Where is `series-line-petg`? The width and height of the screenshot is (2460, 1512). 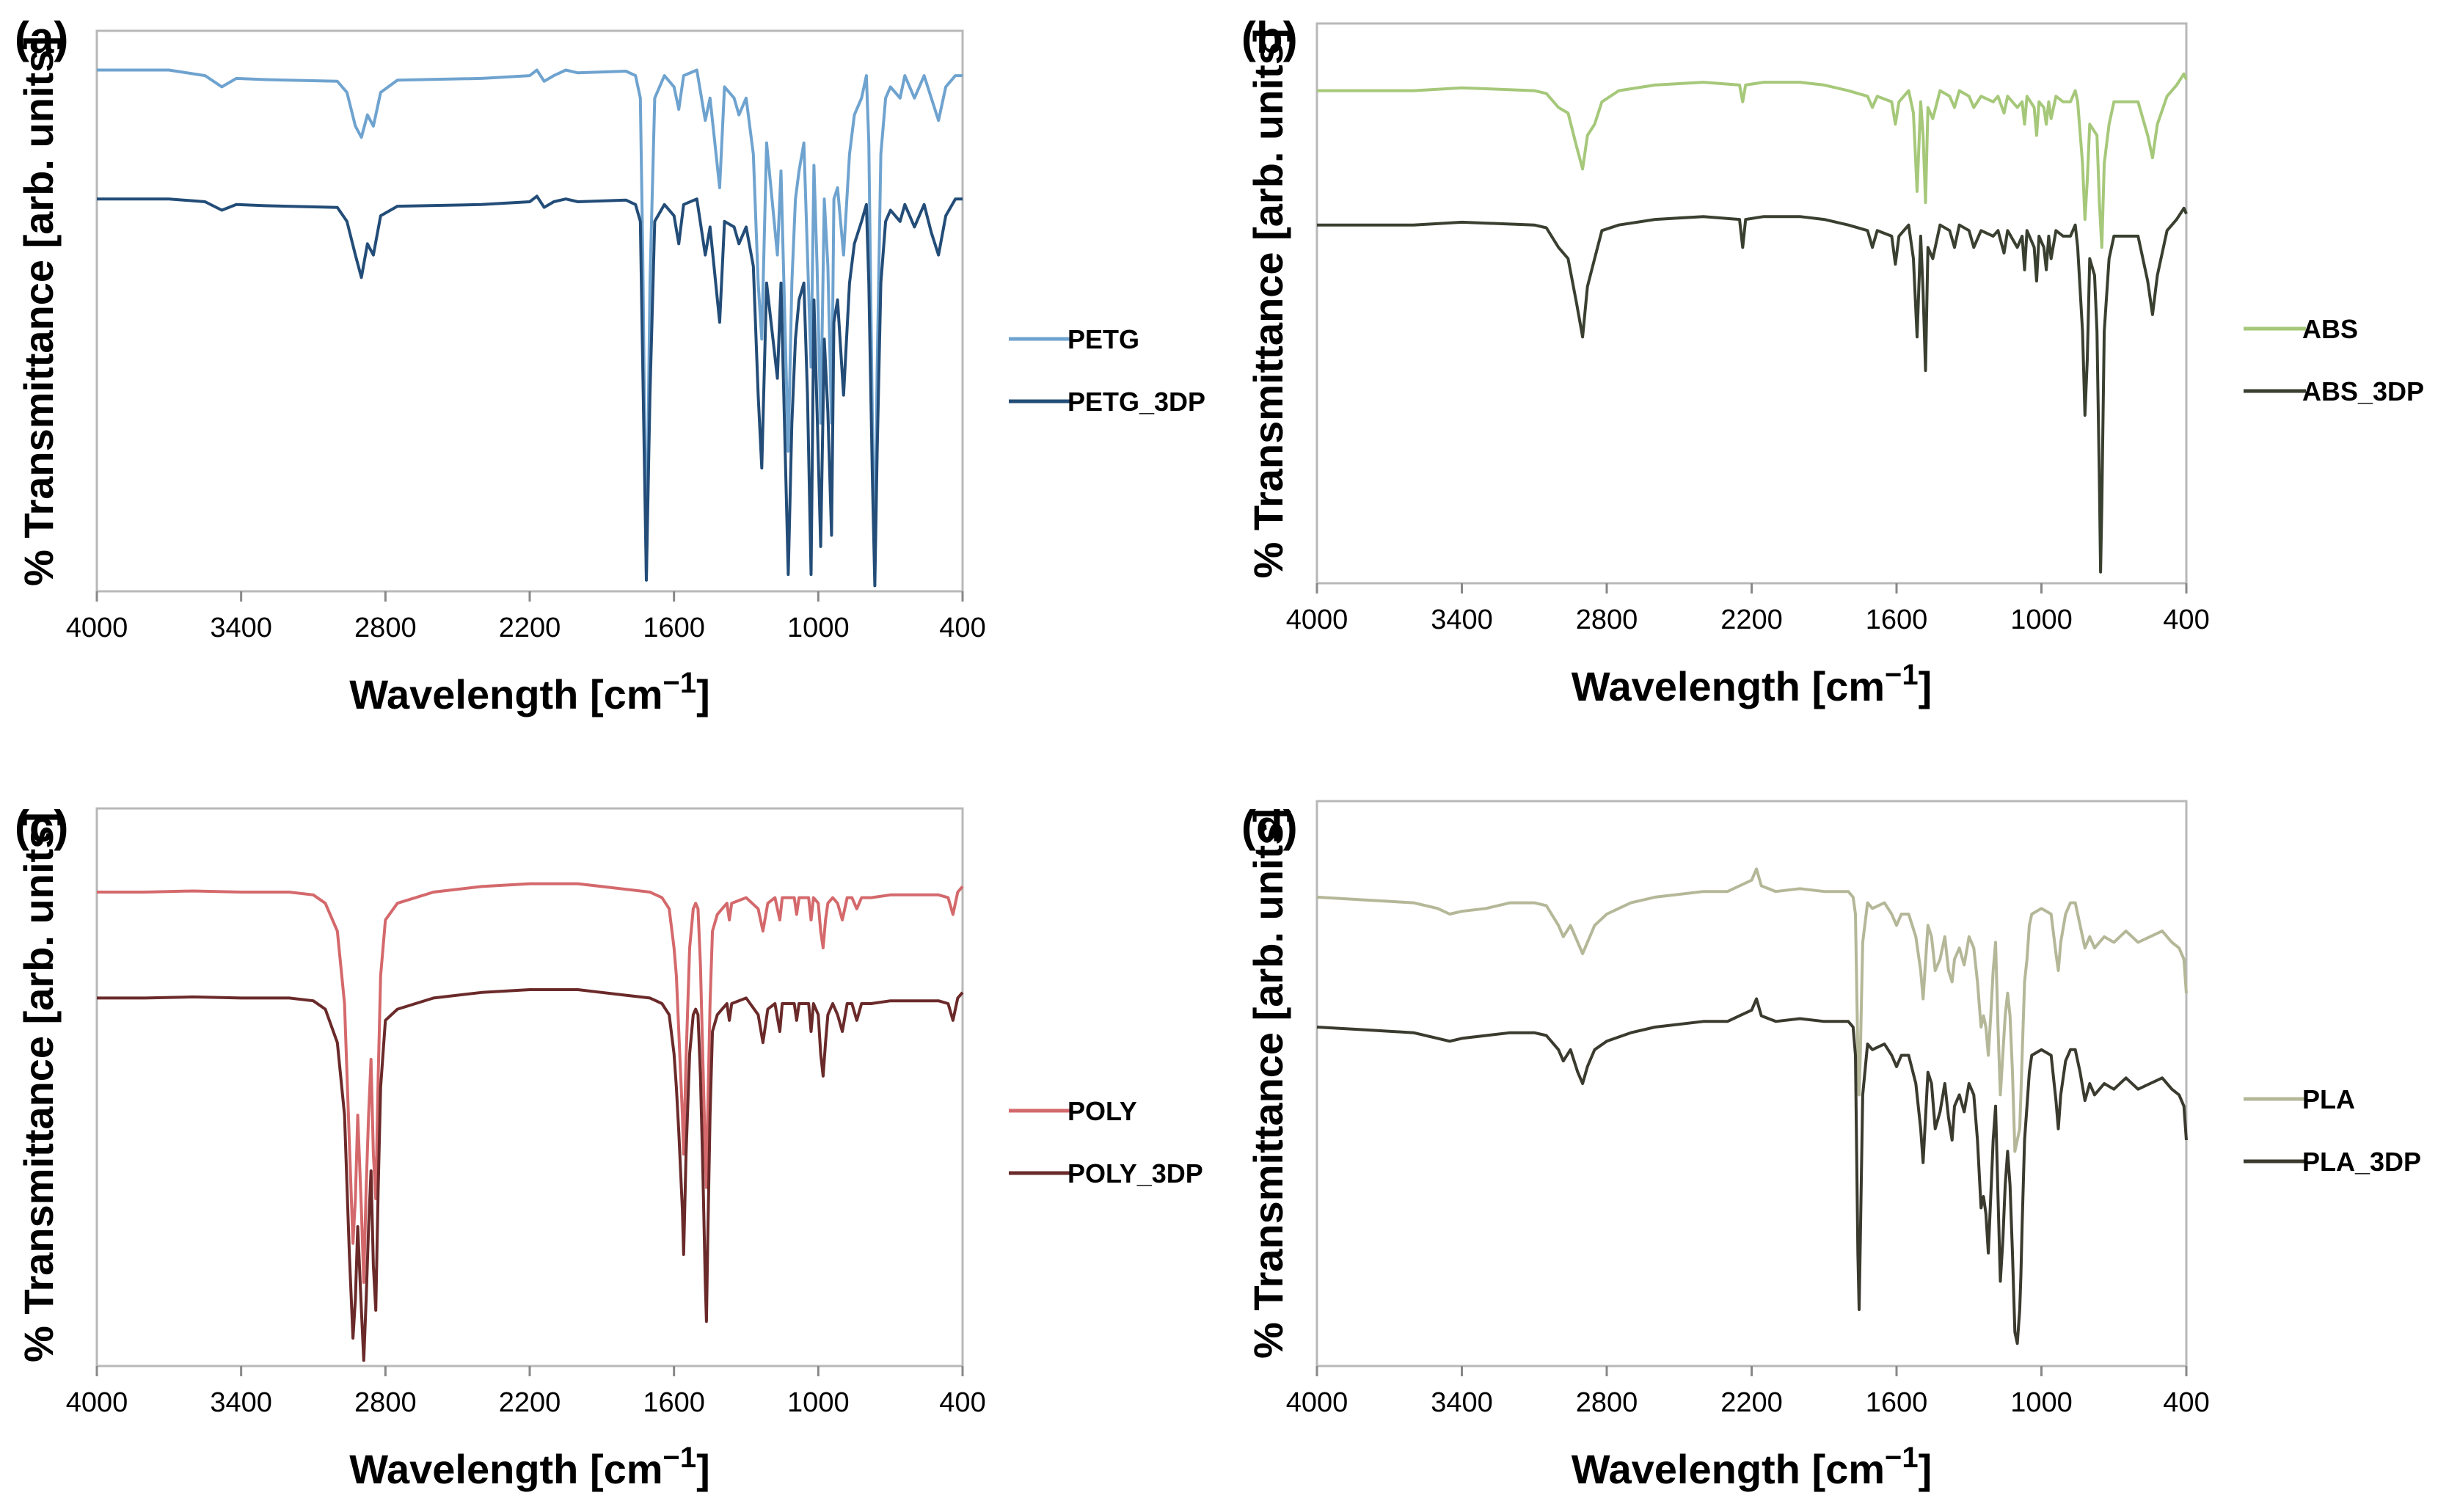
series-line-petg is located at coordinates (530, 325).